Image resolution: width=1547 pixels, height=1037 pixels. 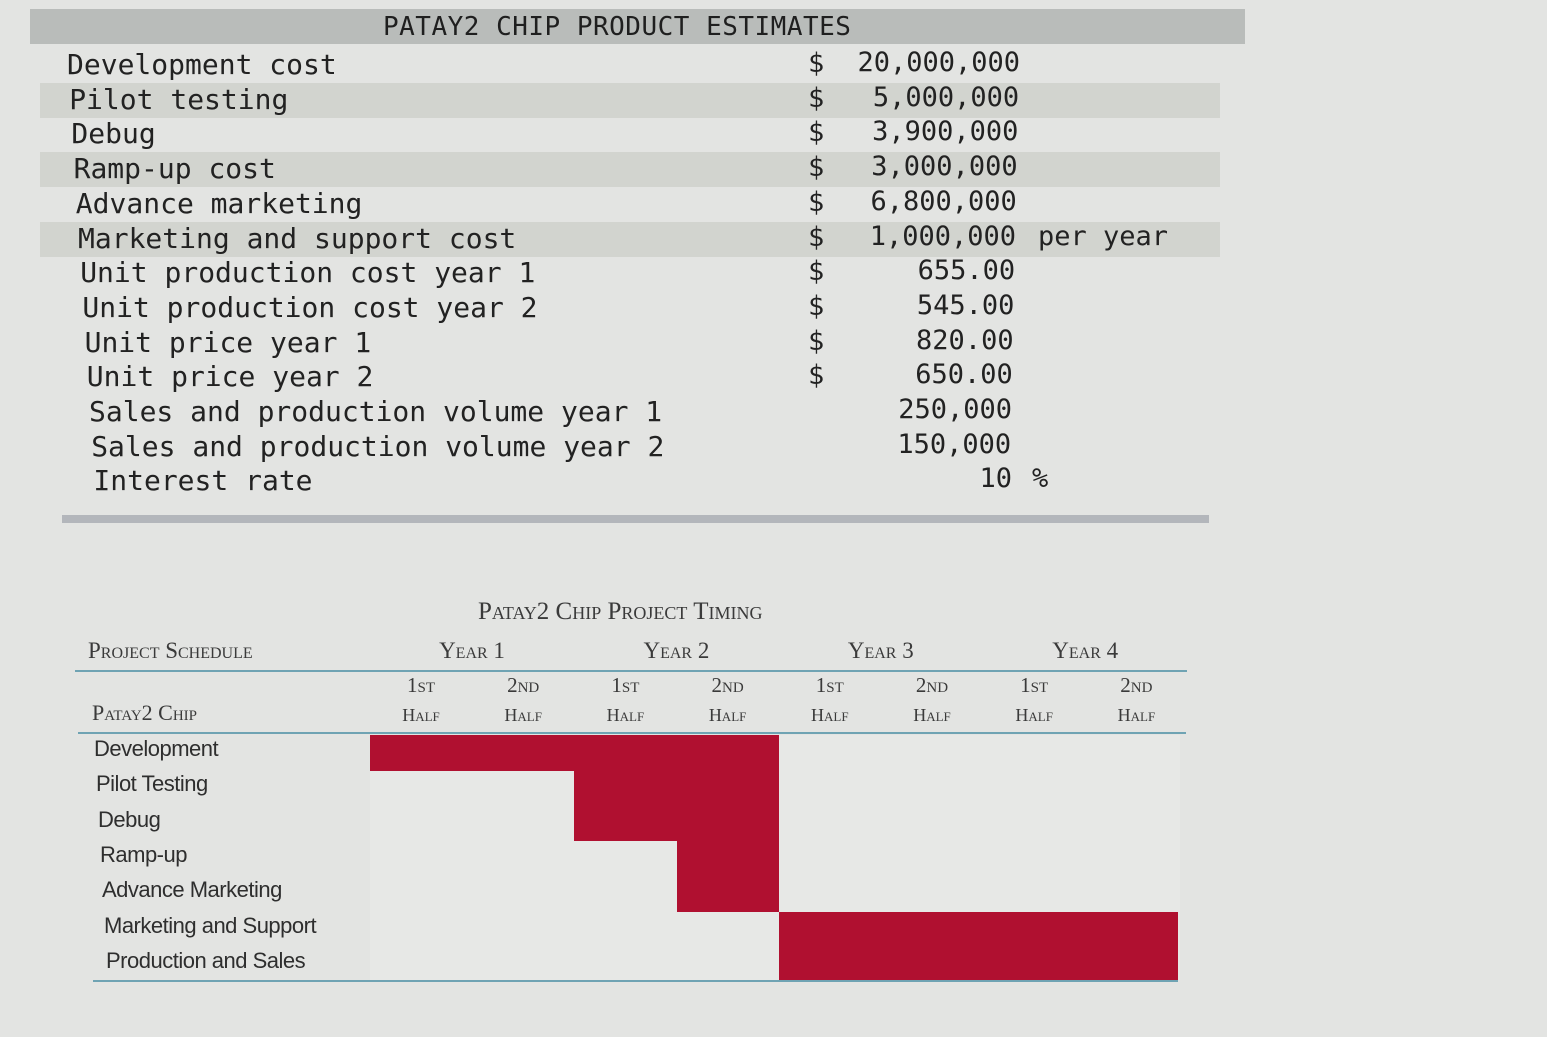 I want to click on estimate-label: Unit price year 1, so click(x=228, y=342).